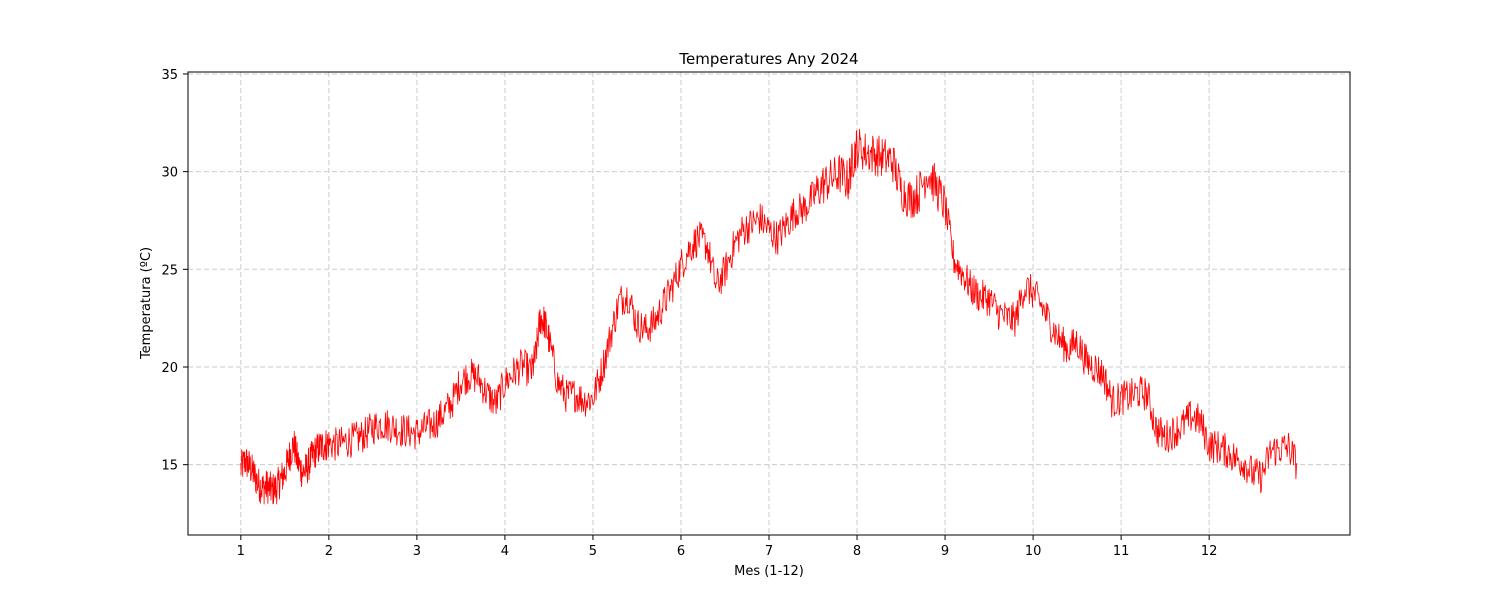  Describe the element at coordinates (241, 551) in the screenshot. I see `x-tick-label: 1` at that location.